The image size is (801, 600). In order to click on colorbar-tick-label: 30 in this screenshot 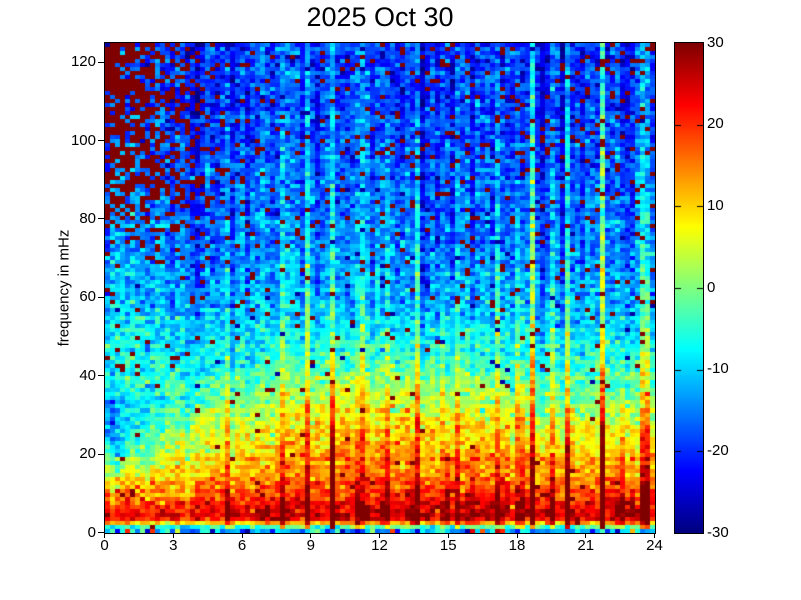, I will do `click(715, 42)`.